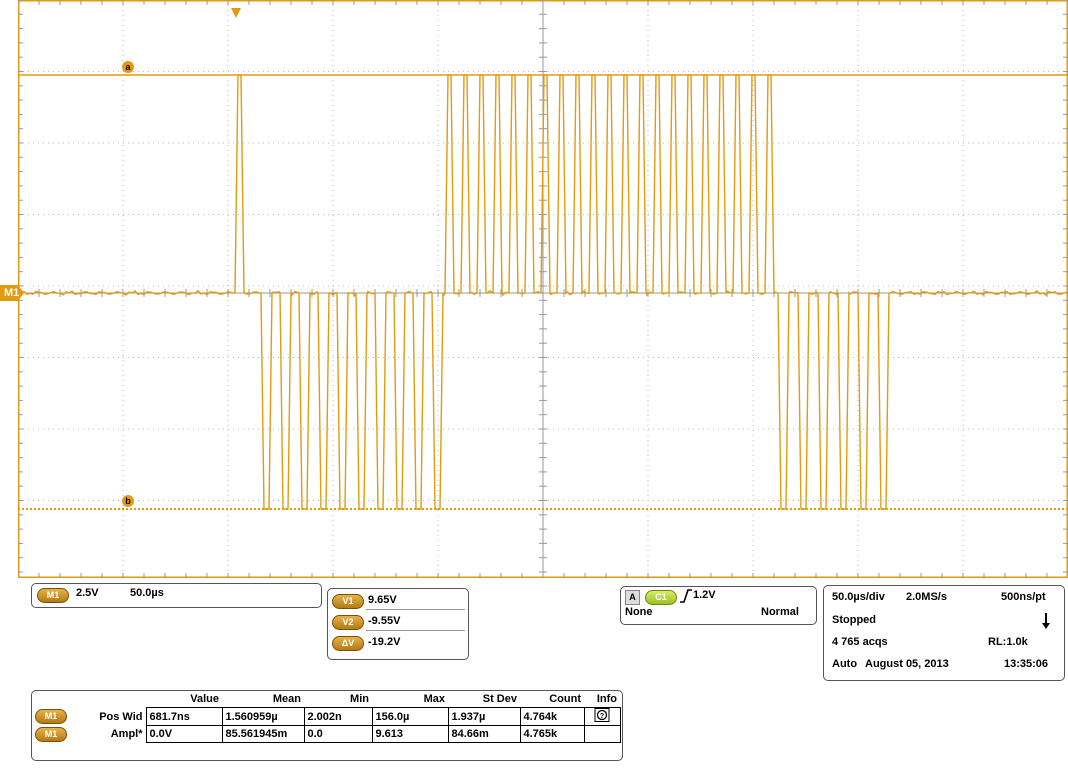 This screenshot has width=1068, height=770. I want to click on cursor-b-label: b, so click(128, 501).